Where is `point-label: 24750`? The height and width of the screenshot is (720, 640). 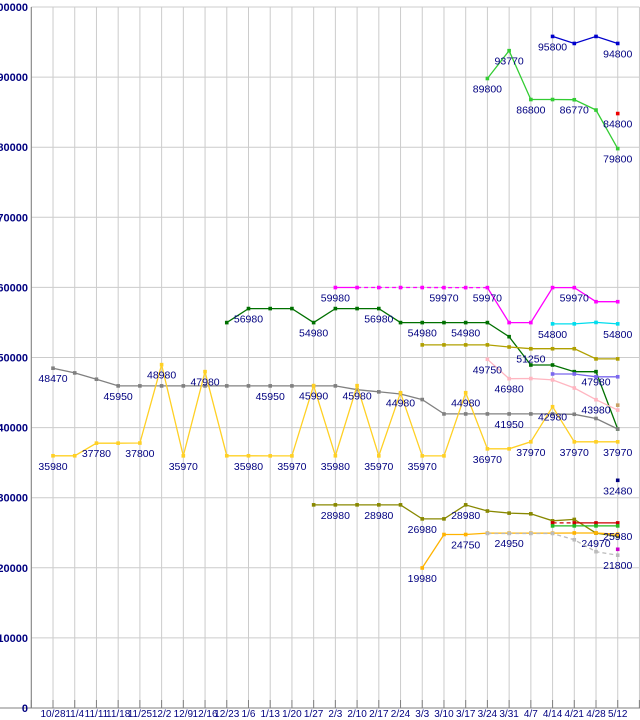
point-label: 24750 is located at coordinates (465, 546).